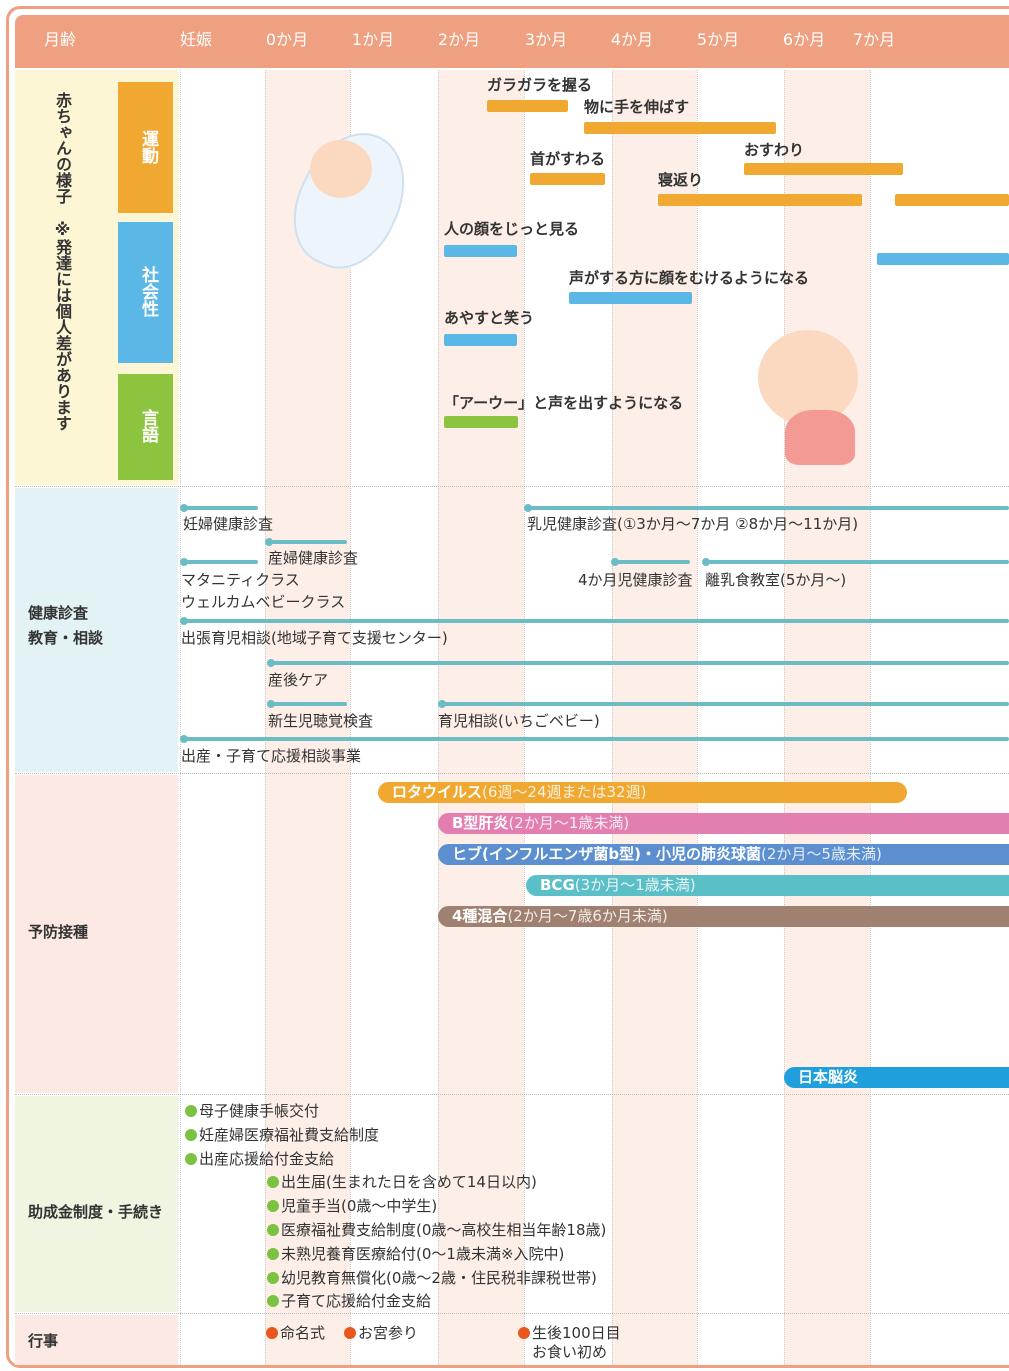 The height and width of the screenshot is (1371, 1009). What do you see at coordinates (480, 823) in the screenshot?
I see `vaccine-name: B型肝炎` at bounding box center [480, 823].